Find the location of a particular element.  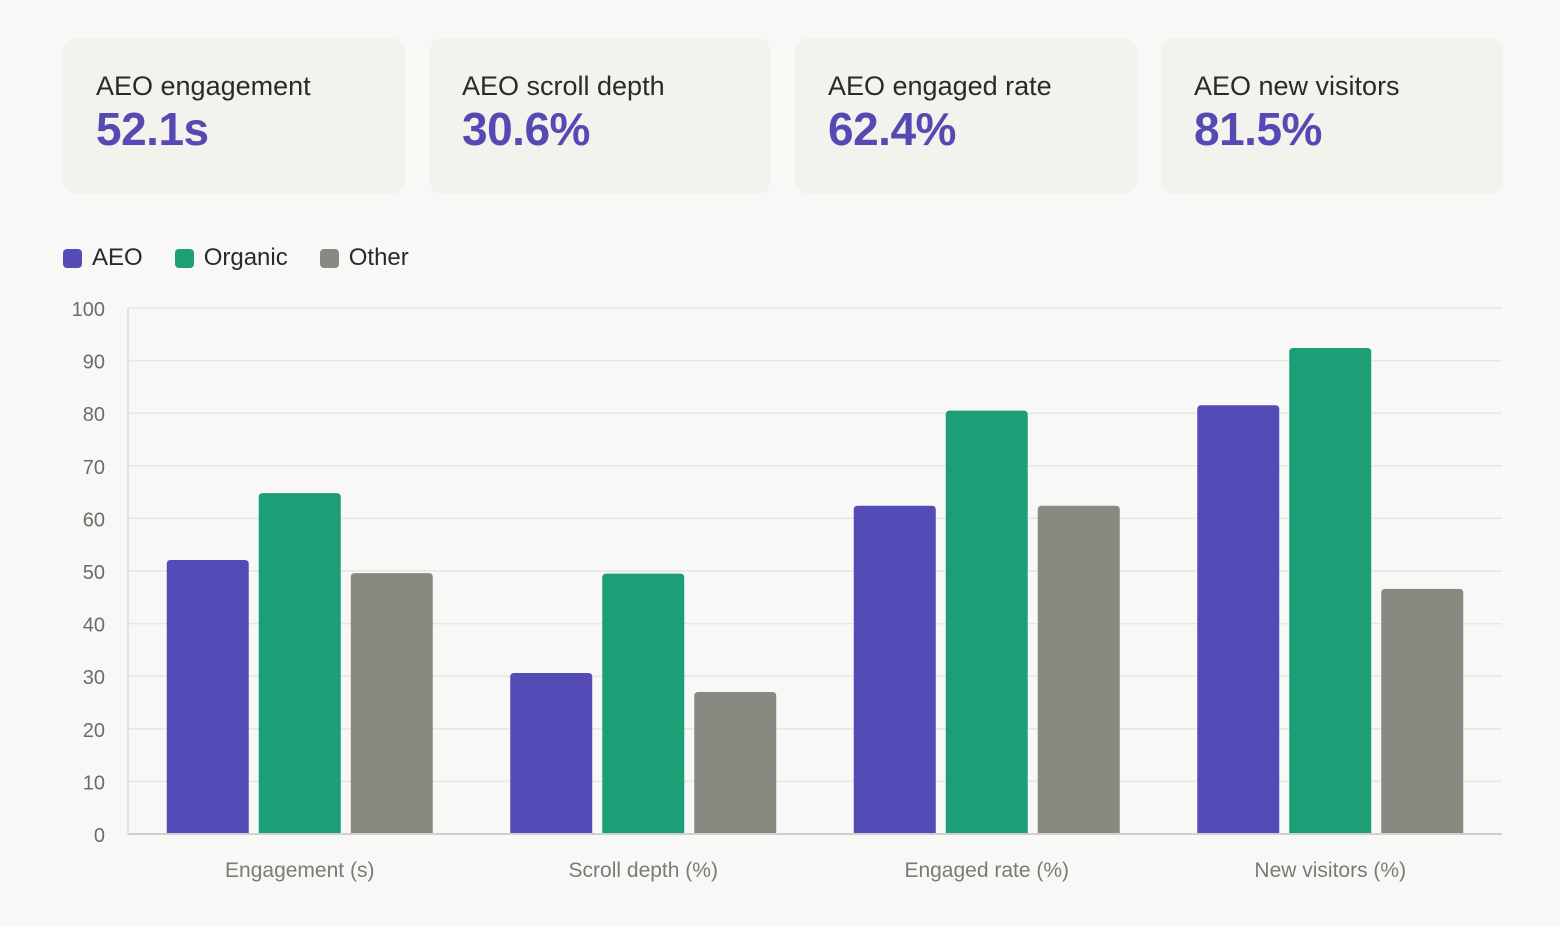

kpi-card-engaged-rate: AEO engaged rate 62.4% is located at coordinates (966, 116).